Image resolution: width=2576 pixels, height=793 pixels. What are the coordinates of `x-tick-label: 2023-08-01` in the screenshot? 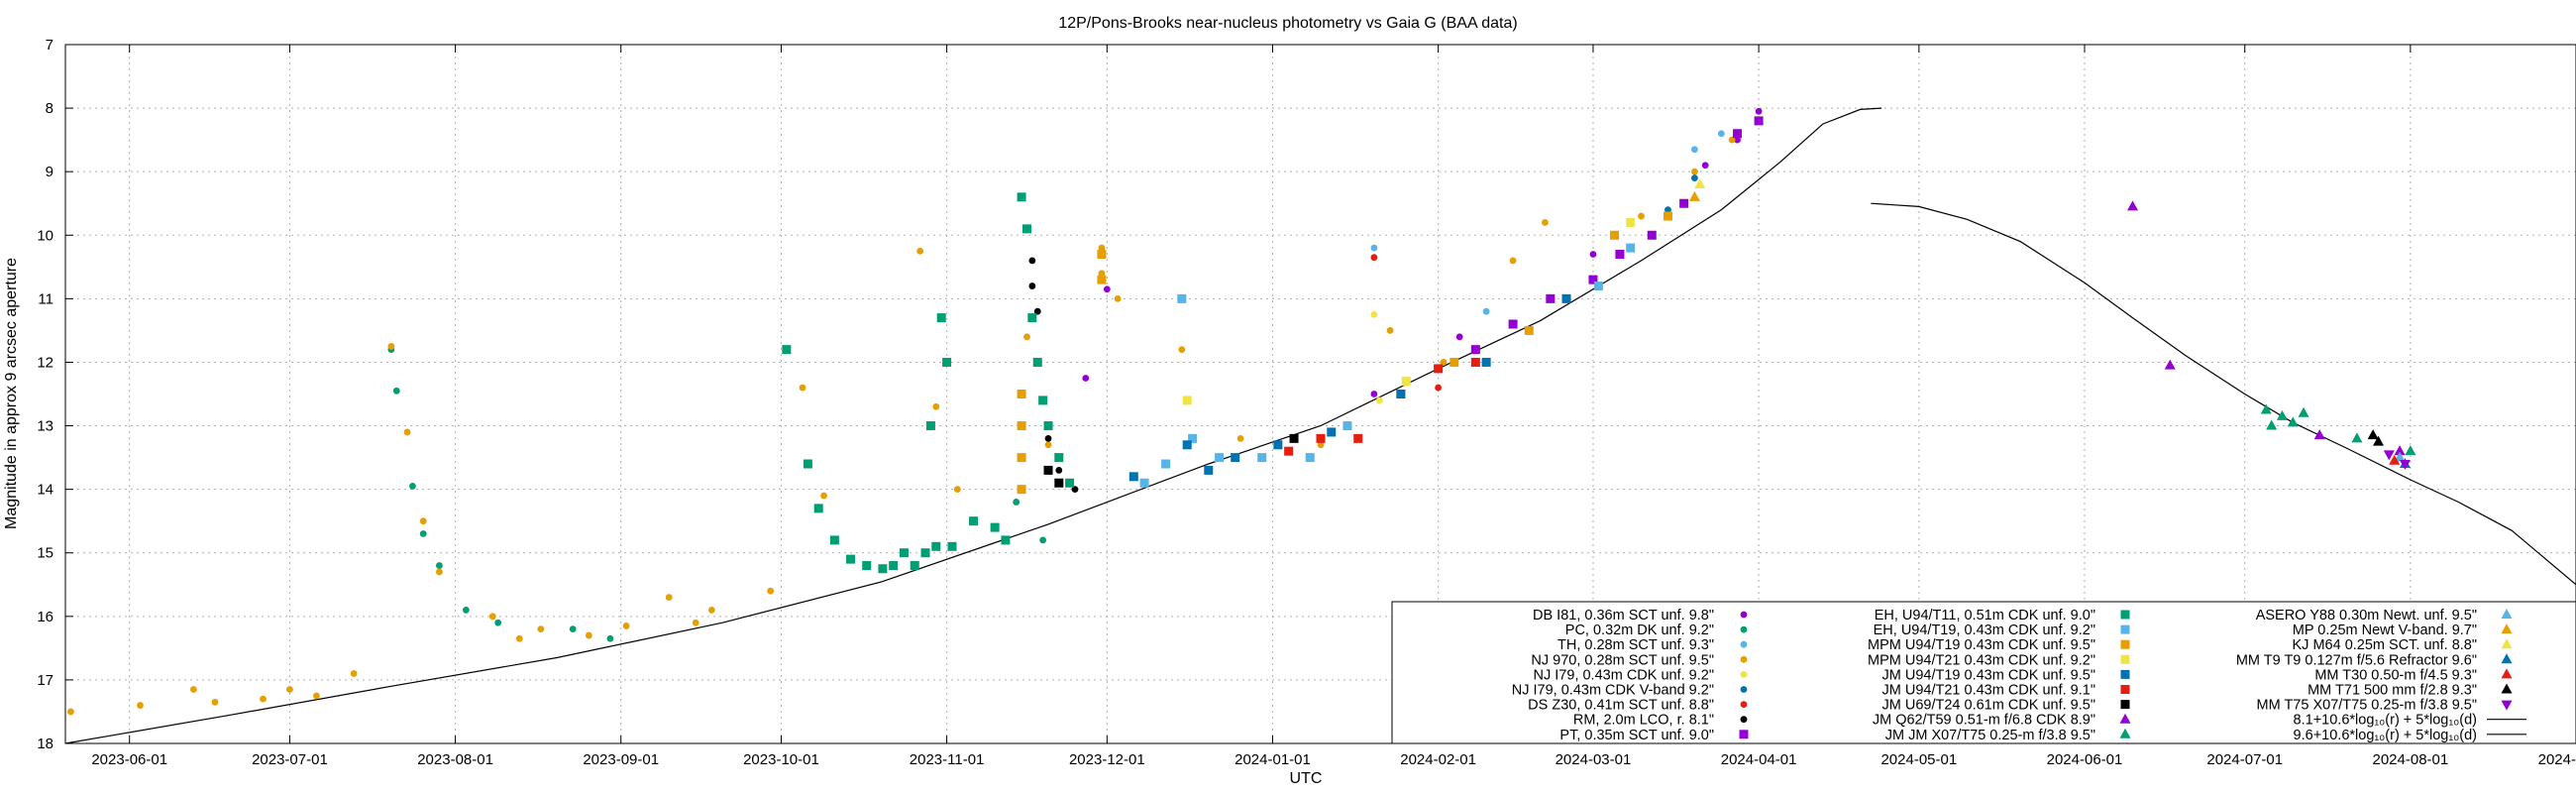 It's located at (455, 759).